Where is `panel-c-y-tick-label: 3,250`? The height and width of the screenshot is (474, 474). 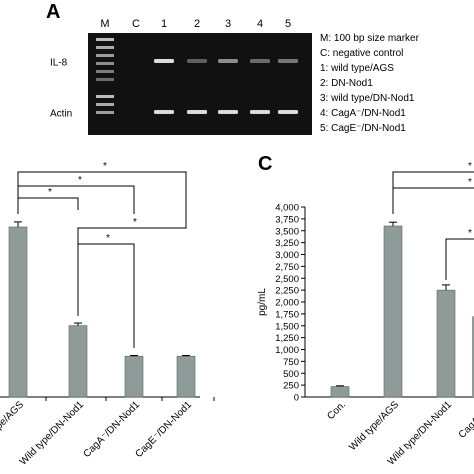
panel-c-y-tick-label: 3,250 is located at coordinates (287, 243).